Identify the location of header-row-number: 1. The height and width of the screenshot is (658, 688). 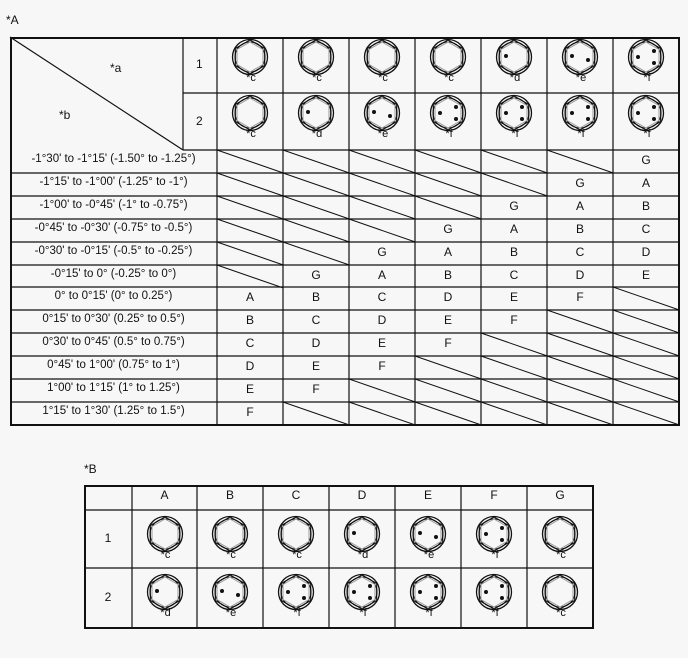
(199, 64).